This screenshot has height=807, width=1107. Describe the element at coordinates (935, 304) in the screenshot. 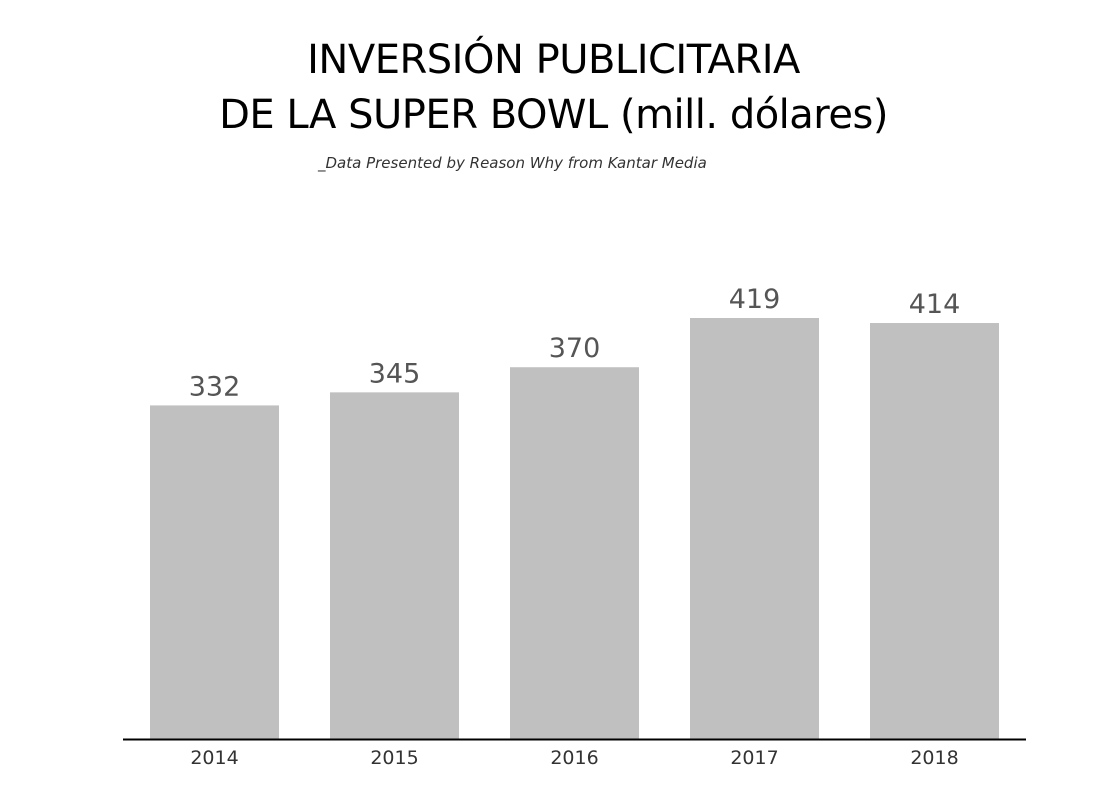

I see `value-label-2018: 414` at that location.